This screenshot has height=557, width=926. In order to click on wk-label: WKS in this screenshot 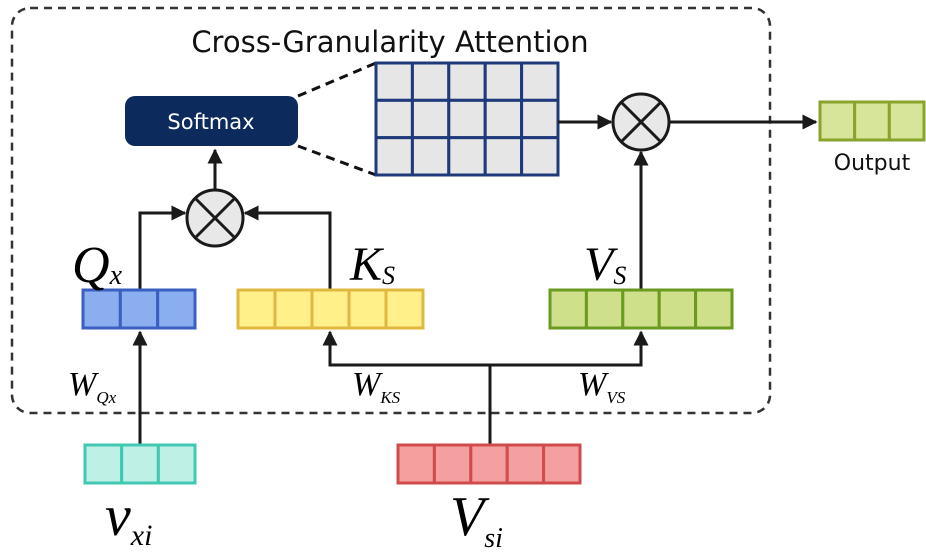, I will do `click(376, 386)`.